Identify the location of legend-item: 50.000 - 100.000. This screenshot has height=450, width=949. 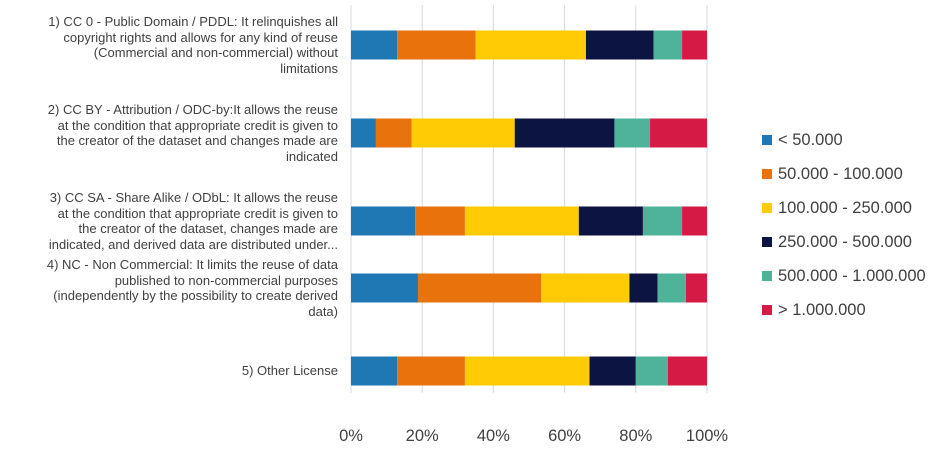
(844, 174).